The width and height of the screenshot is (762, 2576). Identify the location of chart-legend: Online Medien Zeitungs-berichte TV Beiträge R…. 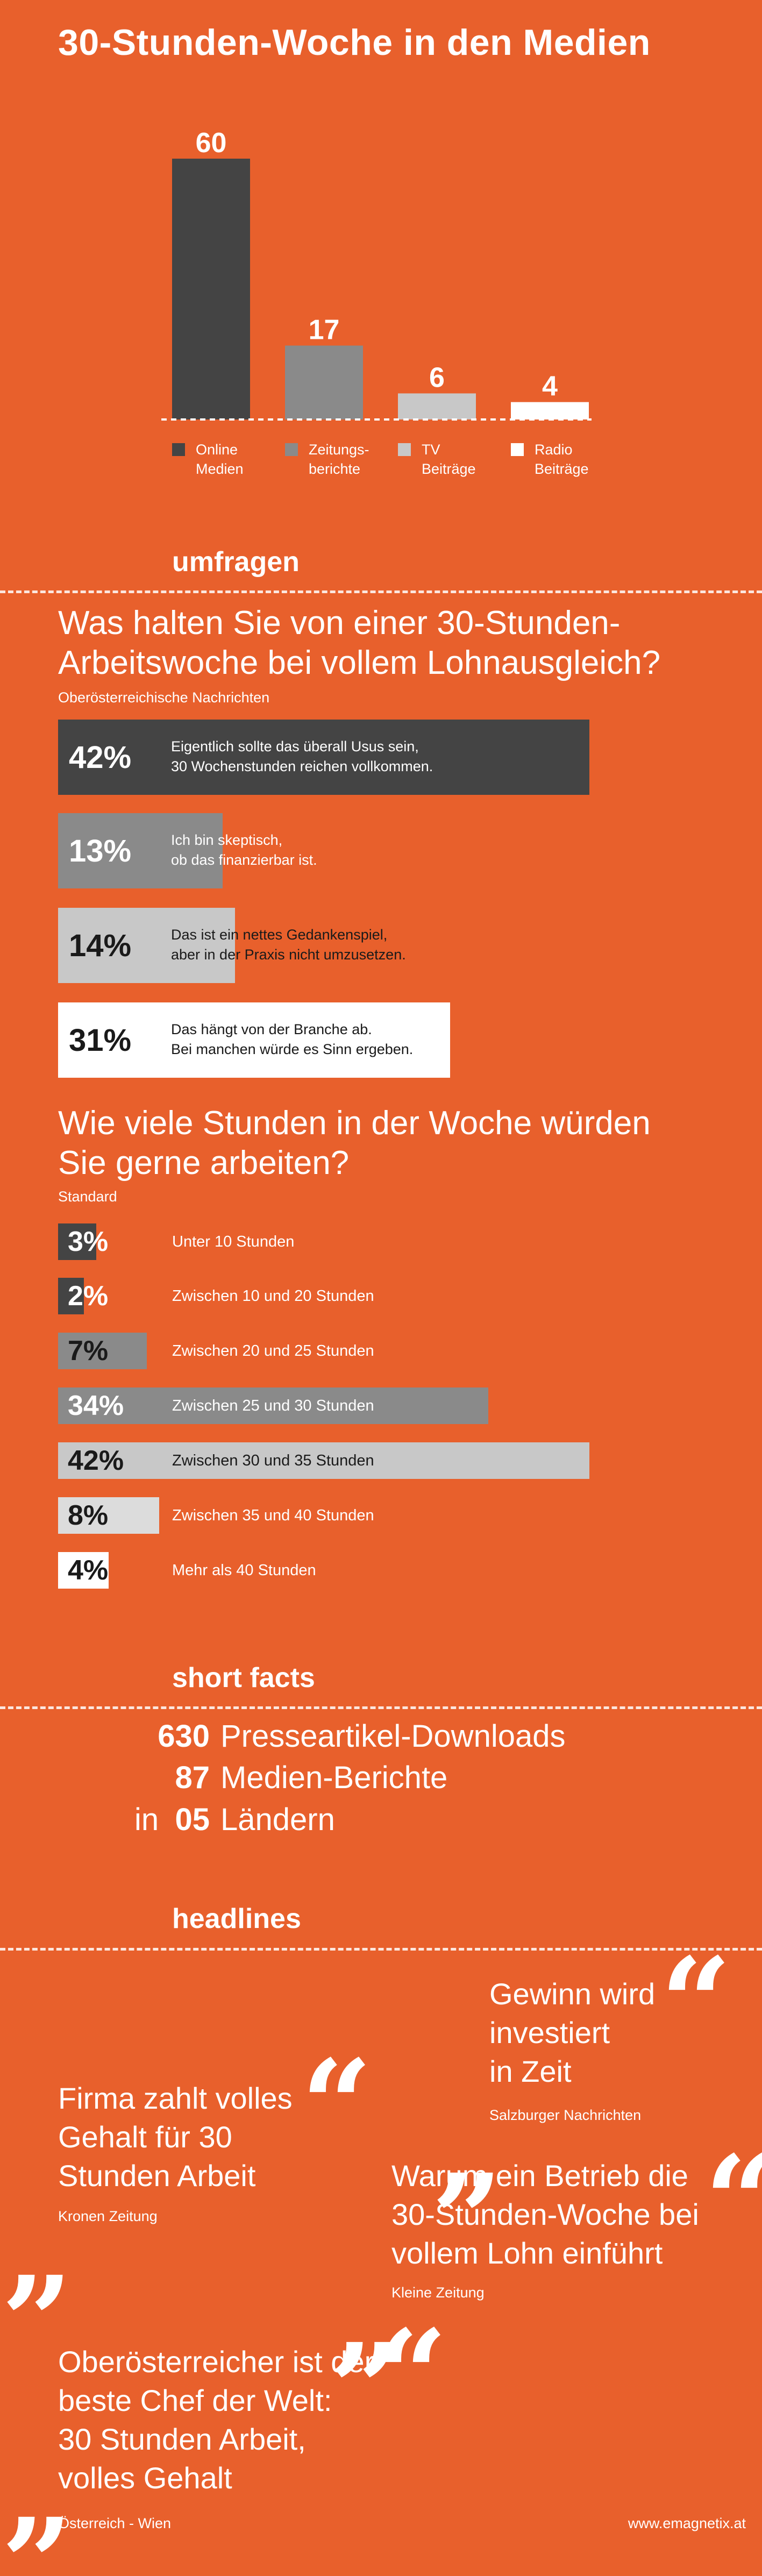
(414, 462).